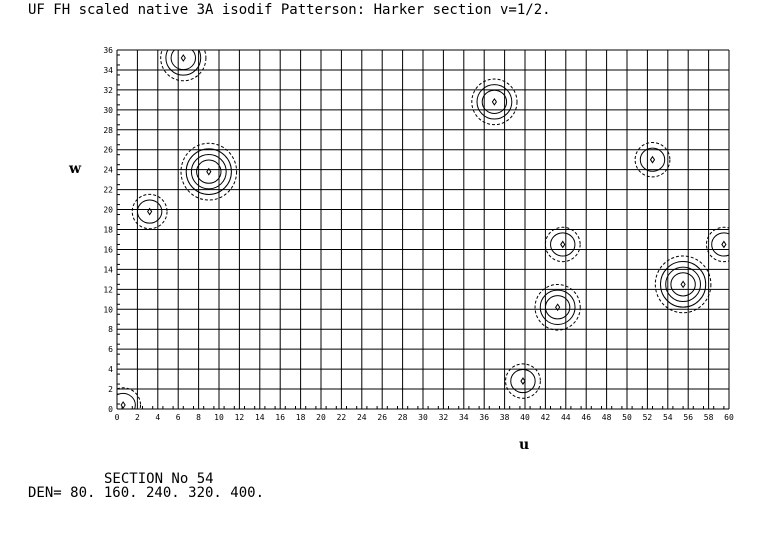 The width and height of the screenshot is (768, 542). Describe the element at coordinates (108, 170) in the screenshot. I see `y-tick-label: 24` at that location.